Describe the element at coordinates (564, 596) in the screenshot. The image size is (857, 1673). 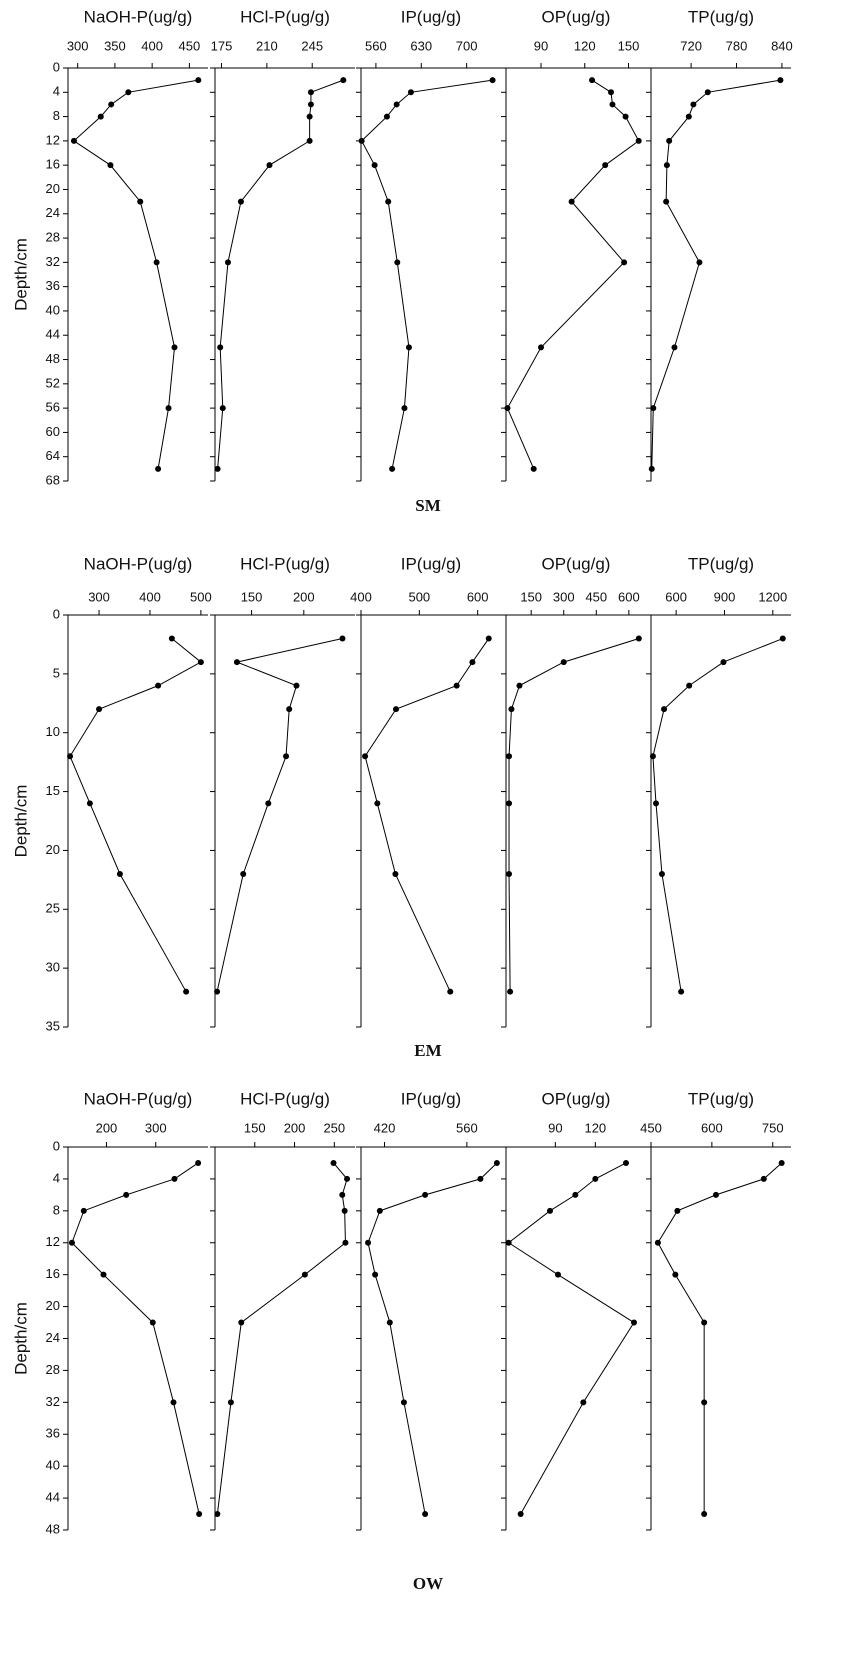
I see `x-tick-label: 300` at that location.